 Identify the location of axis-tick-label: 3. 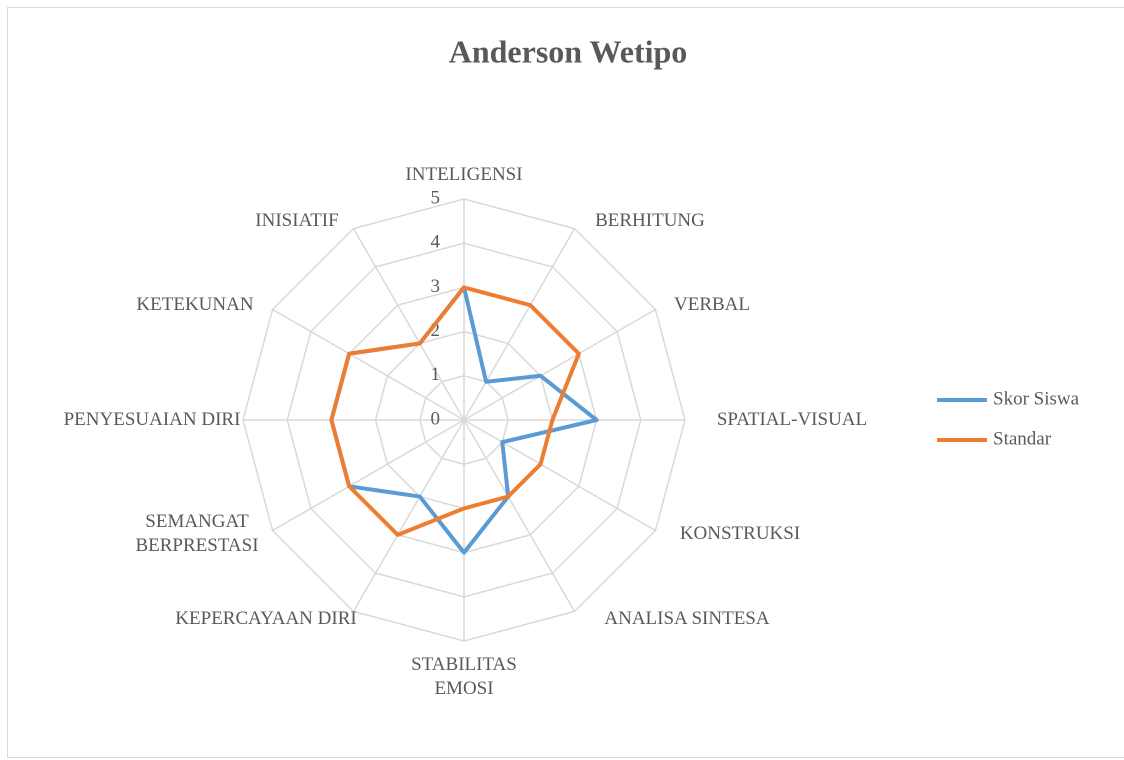
(436, 286).